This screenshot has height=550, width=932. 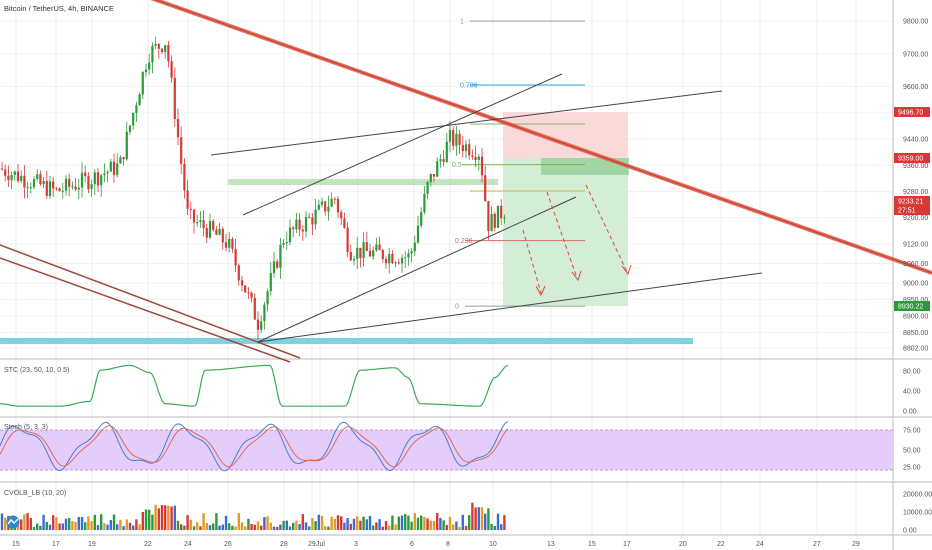 I want to click on time-tick-label: 13, so click(x=551, y=544).